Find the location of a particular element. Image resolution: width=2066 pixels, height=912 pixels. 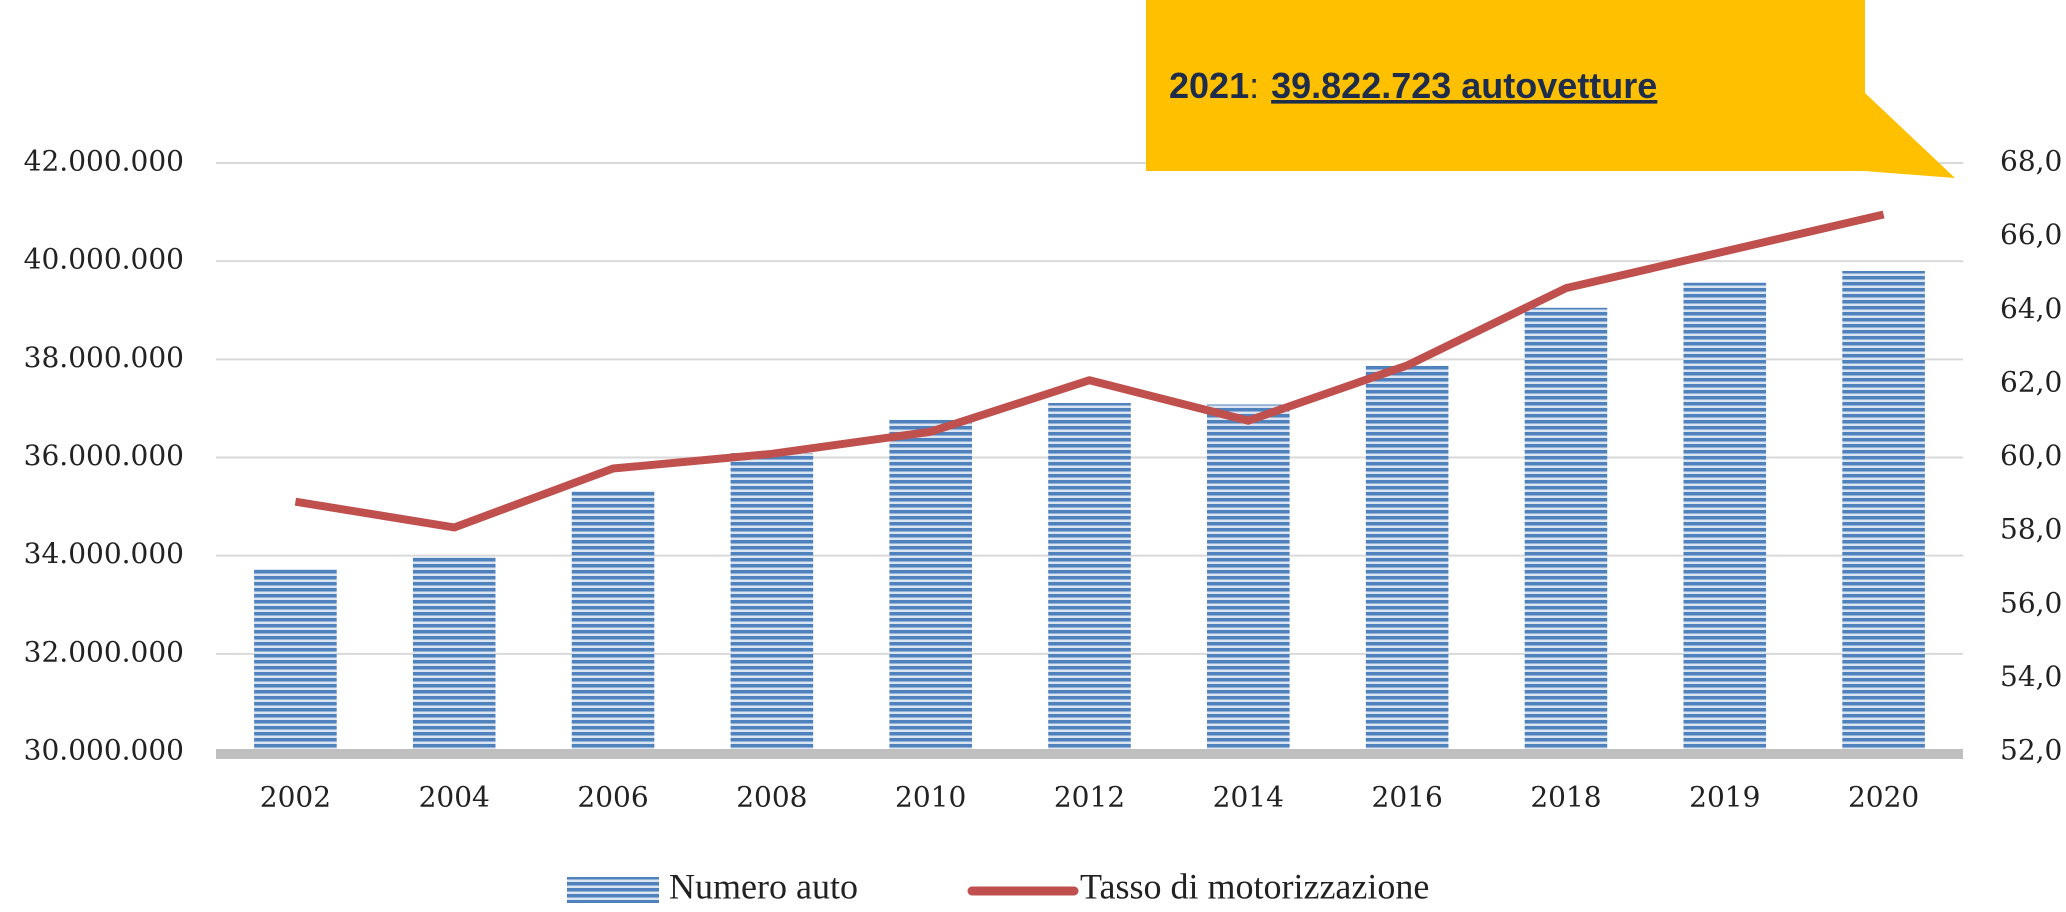

y-tick-label: 38.000.000 is located at coordinates (104, 357).